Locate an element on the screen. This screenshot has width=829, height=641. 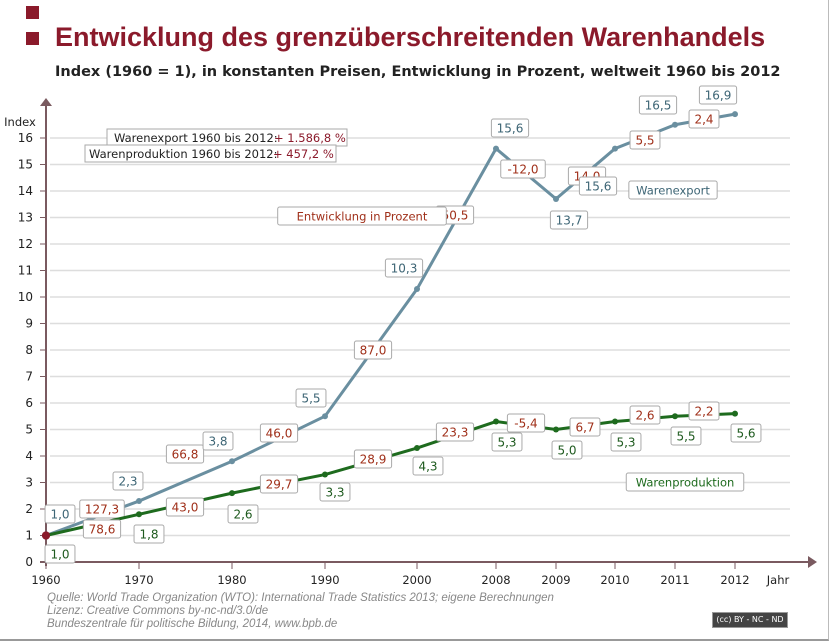
production-percent-label: -5,4 is located at coordinates (525, 424).